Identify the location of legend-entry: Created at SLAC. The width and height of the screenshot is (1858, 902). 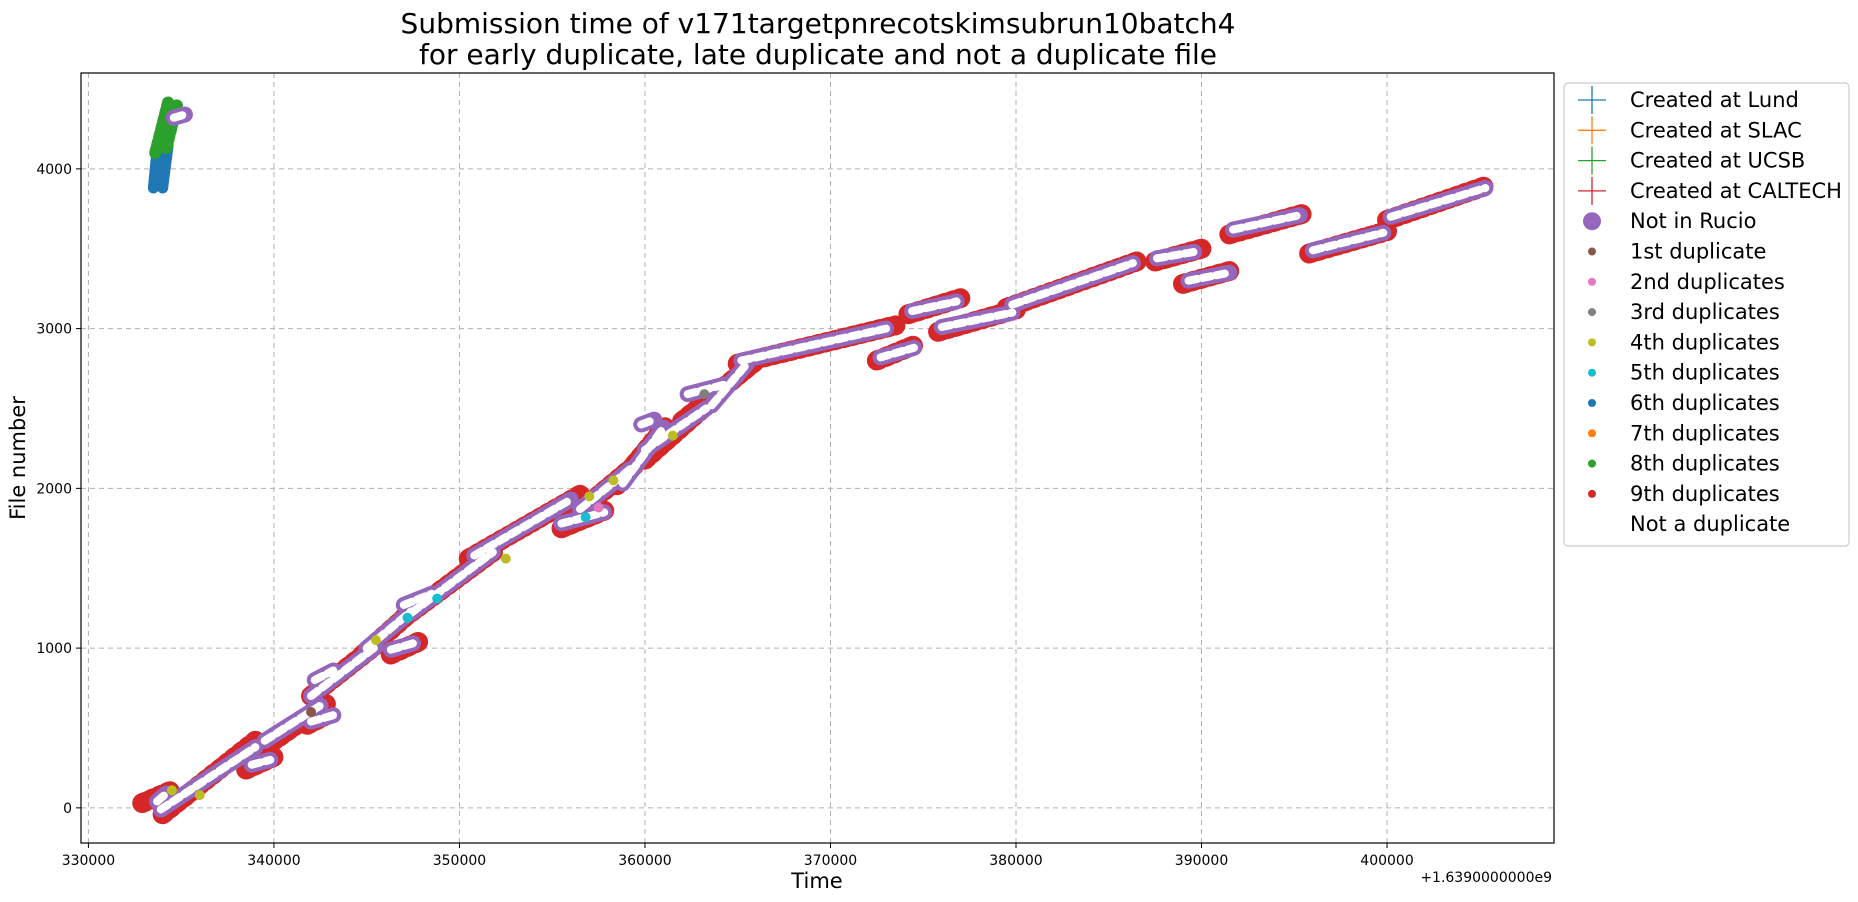
(1690, 130).